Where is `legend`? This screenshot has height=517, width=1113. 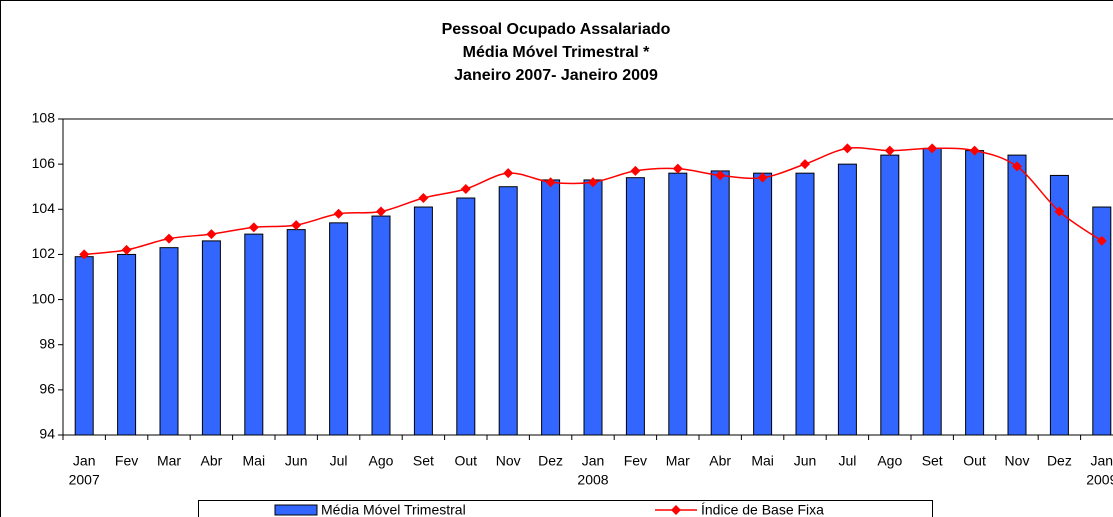
legend is located at coordinates (565, 508).